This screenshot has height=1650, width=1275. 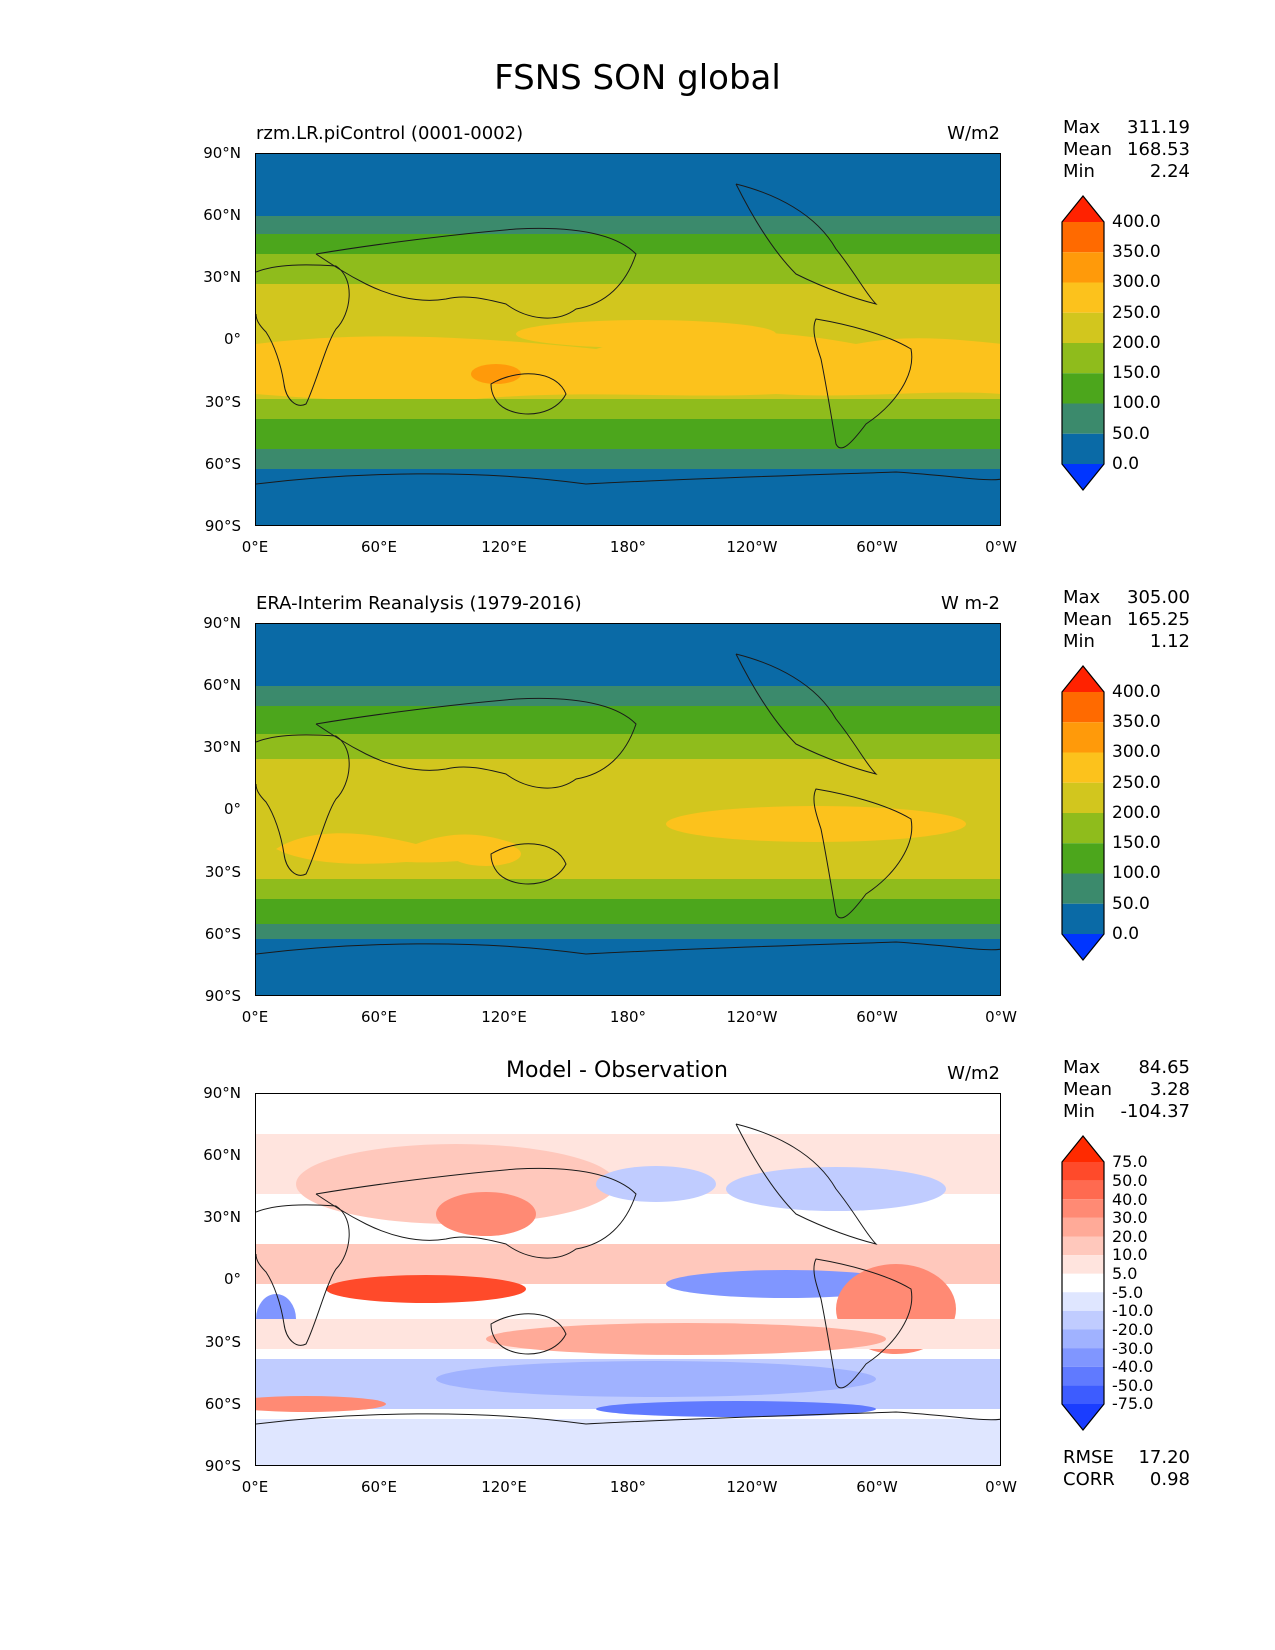 What do you see at coordinates (628, 1487) in the screenshot?
I see `p3-lon-tick-3: 180°` at bounding box center [628, 1487].